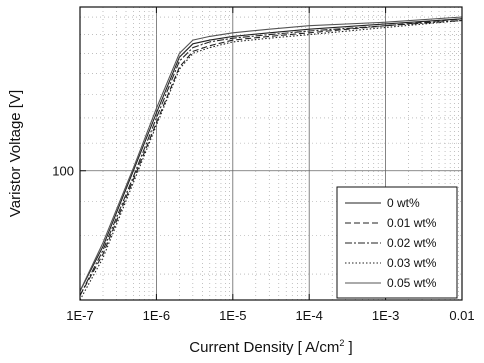  What do you see at coordinates (412, 283) in the screenshot?
I see `legend-label-4: 0.05 wt%` at bounding box center [412, 283].